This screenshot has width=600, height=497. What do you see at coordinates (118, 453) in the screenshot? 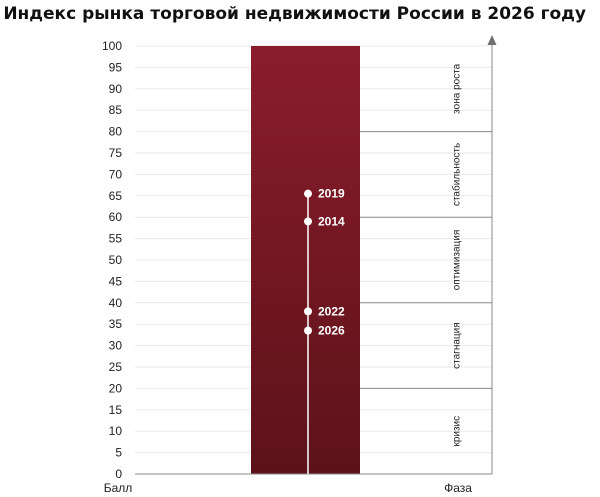
I see `y-tick-label: 5` at bounding box center [118, 453].